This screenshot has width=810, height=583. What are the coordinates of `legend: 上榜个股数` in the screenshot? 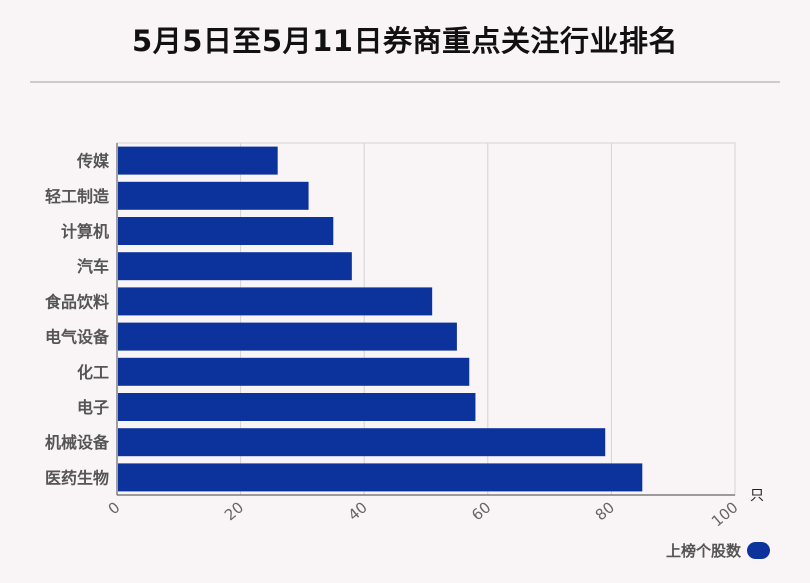 It's located at (718, 550).